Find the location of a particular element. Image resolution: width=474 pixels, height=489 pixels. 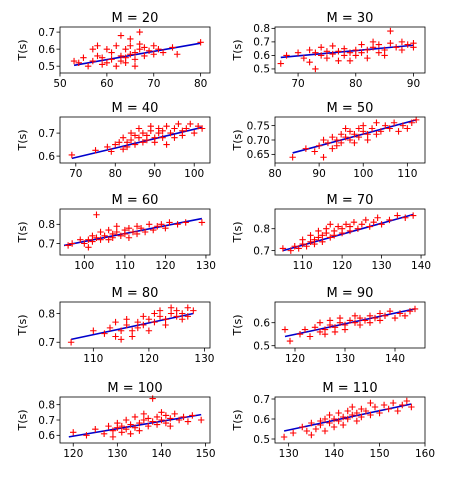

panel-title: M = 70 is located at coordinates (350, 200).